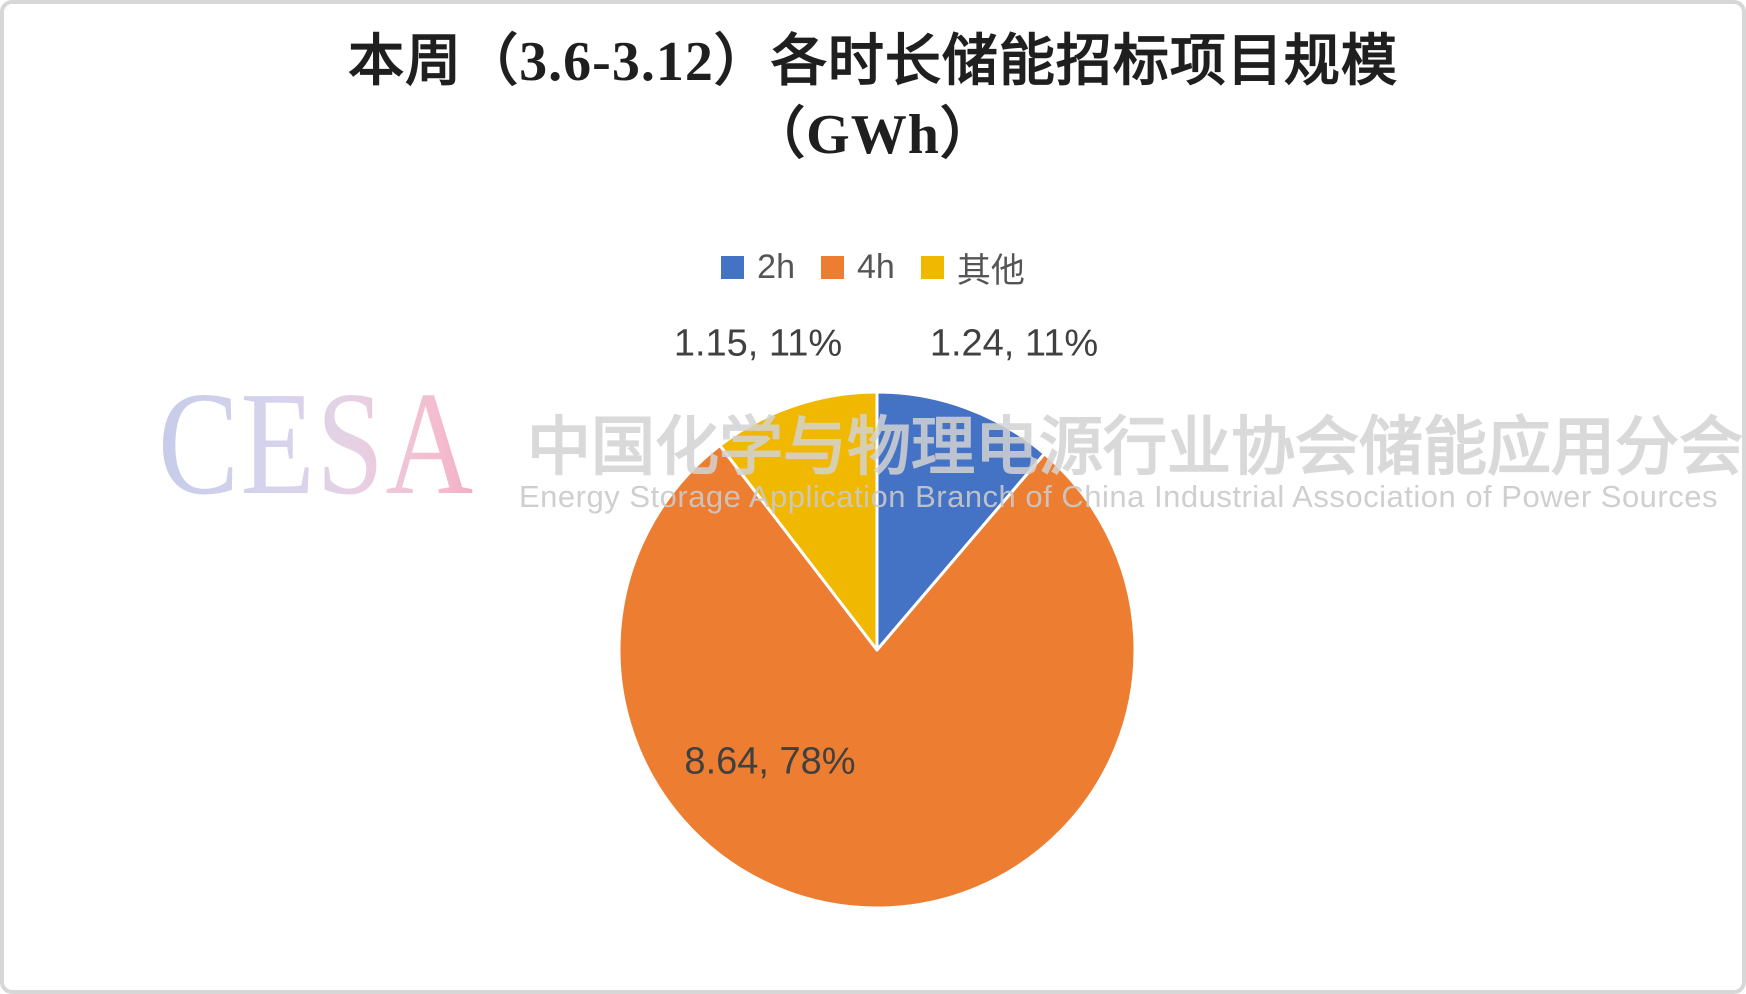  What do you see at coordinates (1014, 343) in the screenshot?
I see `data-label-2h: 1.24, 11%` at bounding box center [1014, 343].